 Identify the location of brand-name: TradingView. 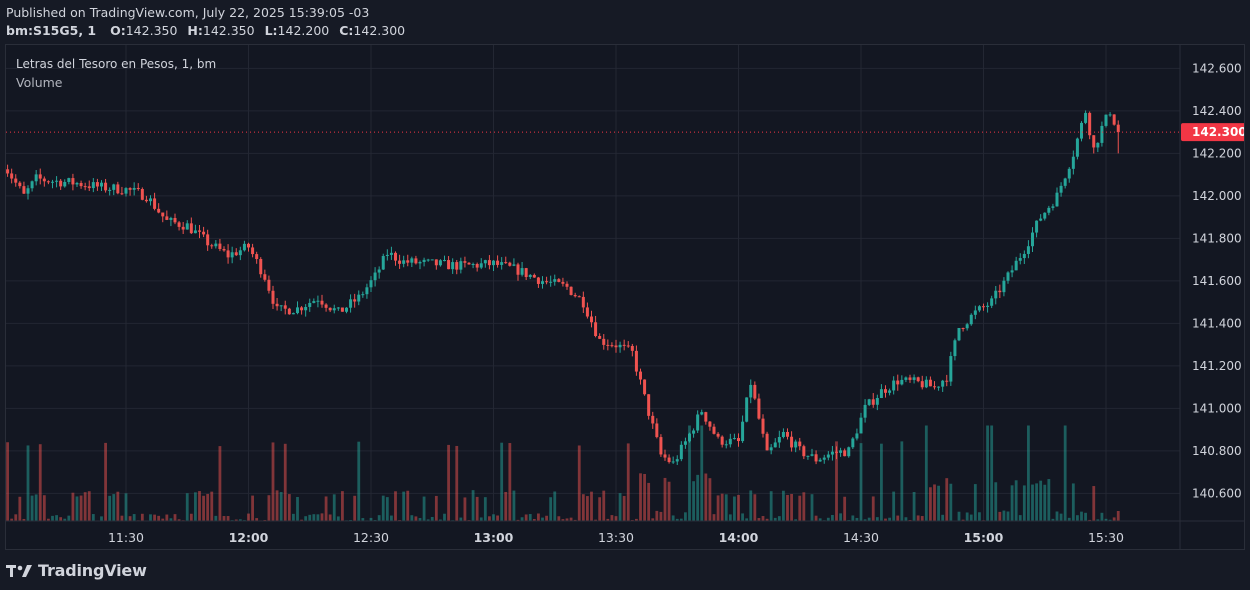
(92, 570).